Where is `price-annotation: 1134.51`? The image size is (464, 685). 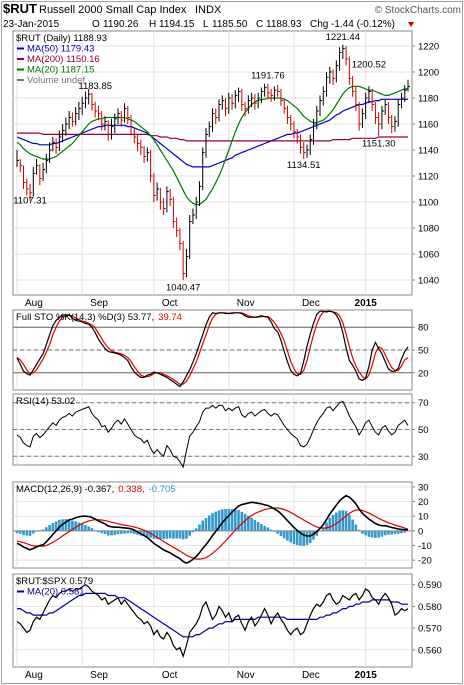 price-annotation: 1134.51 is located at coordinates (304, 165).